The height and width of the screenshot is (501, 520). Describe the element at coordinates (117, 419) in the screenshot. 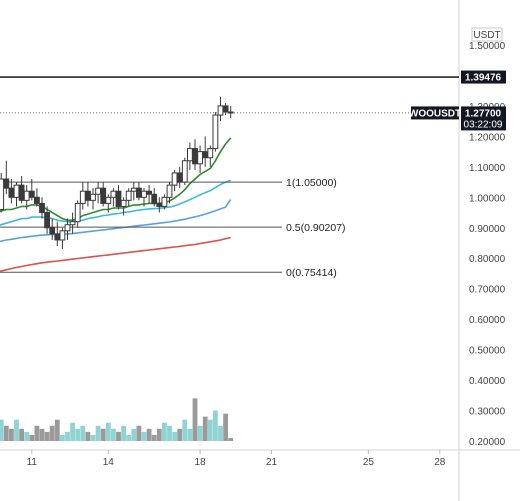

I see `volume-bars` at that location.